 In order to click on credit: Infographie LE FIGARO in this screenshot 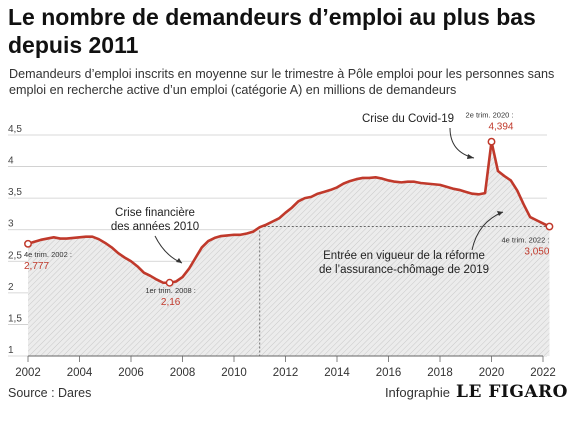, I will do `click(476, 392)`.